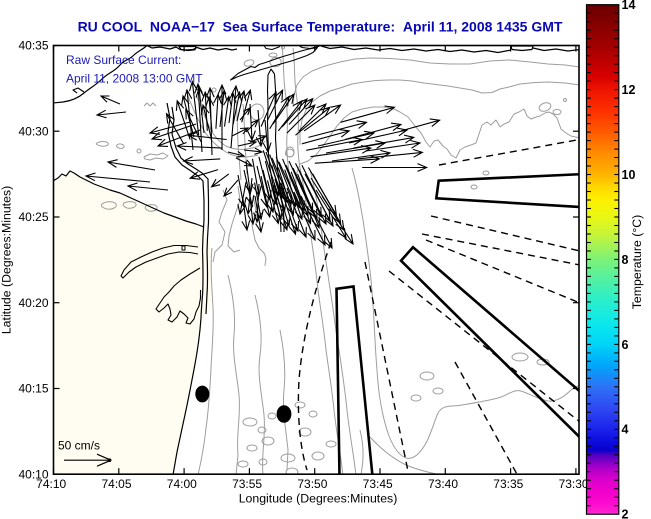 The image size is (651, 519). I want to click on svg-text: Latitude (Degrees:Minutes), so click(7, 260).